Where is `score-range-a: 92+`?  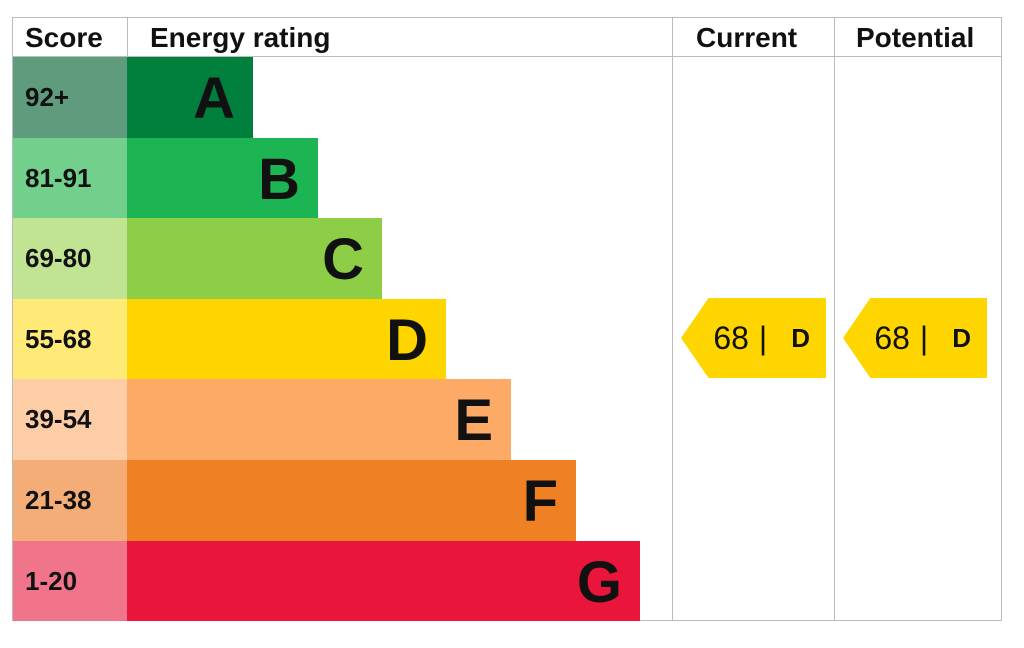 score-range-a: 92+ is located at coordinates (70, 97).